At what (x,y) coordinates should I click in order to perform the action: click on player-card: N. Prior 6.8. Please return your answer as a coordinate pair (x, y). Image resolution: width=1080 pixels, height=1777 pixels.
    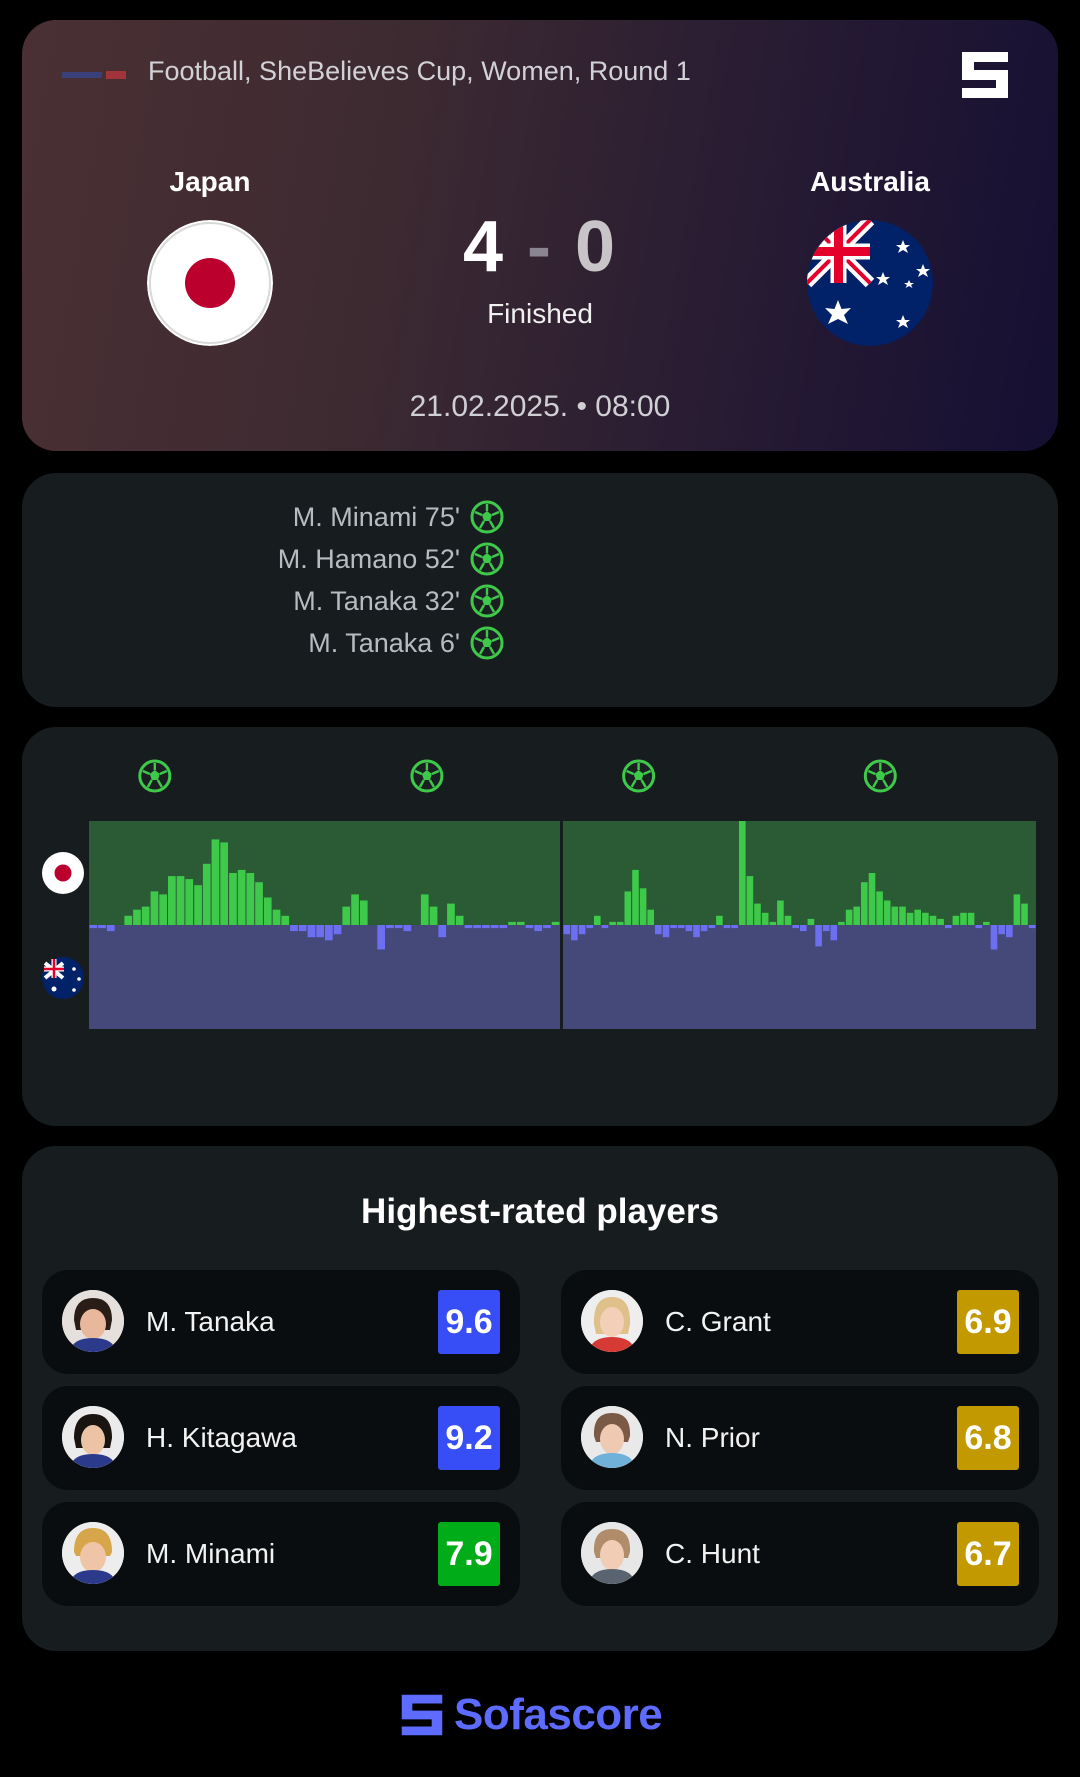
    Looking at the image, I should click on (800, 1438).